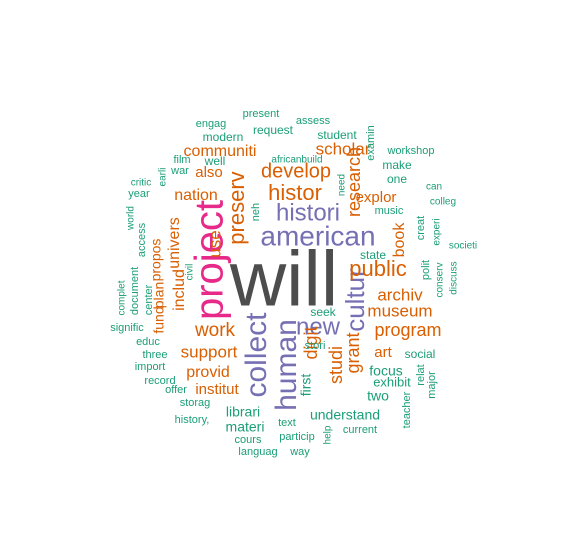 The width and height of the screenshot is (572, 556). Describe the element at coordinates (421, 228) in the screenshot. I see `word: creat` at that location.